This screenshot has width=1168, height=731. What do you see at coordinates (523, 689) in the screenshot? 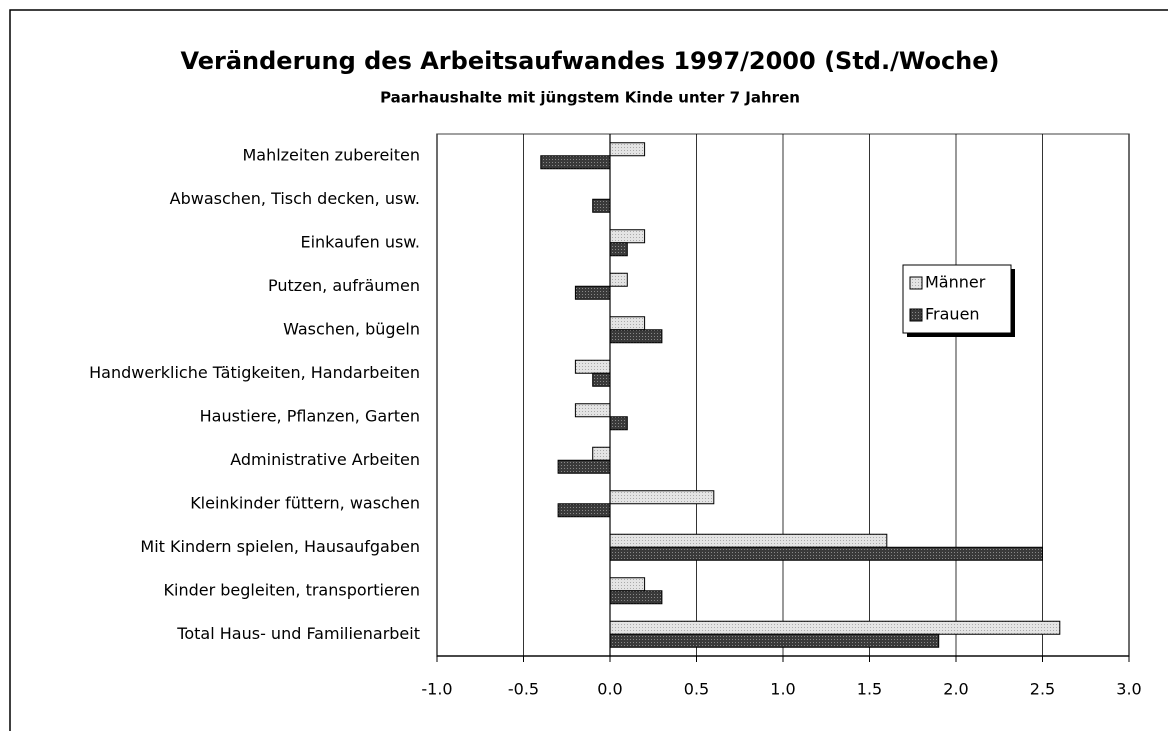
I see `x-tick-label: -0.5` at bounding box center [523, 689].